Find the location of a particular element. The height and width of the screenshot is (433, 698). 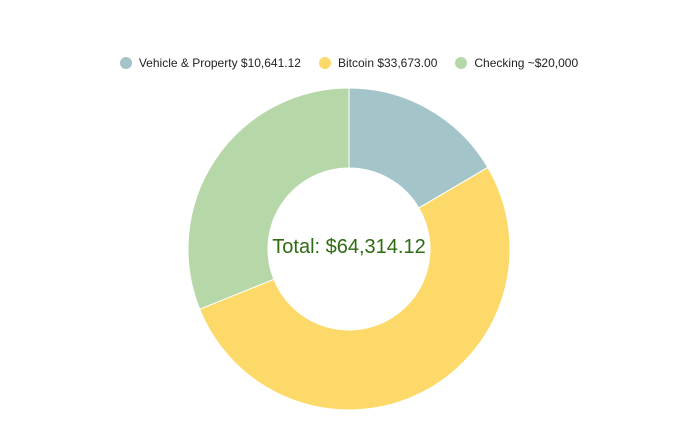

center-total-label: Total: $64,314.12 is located at coordinates (348, 247).